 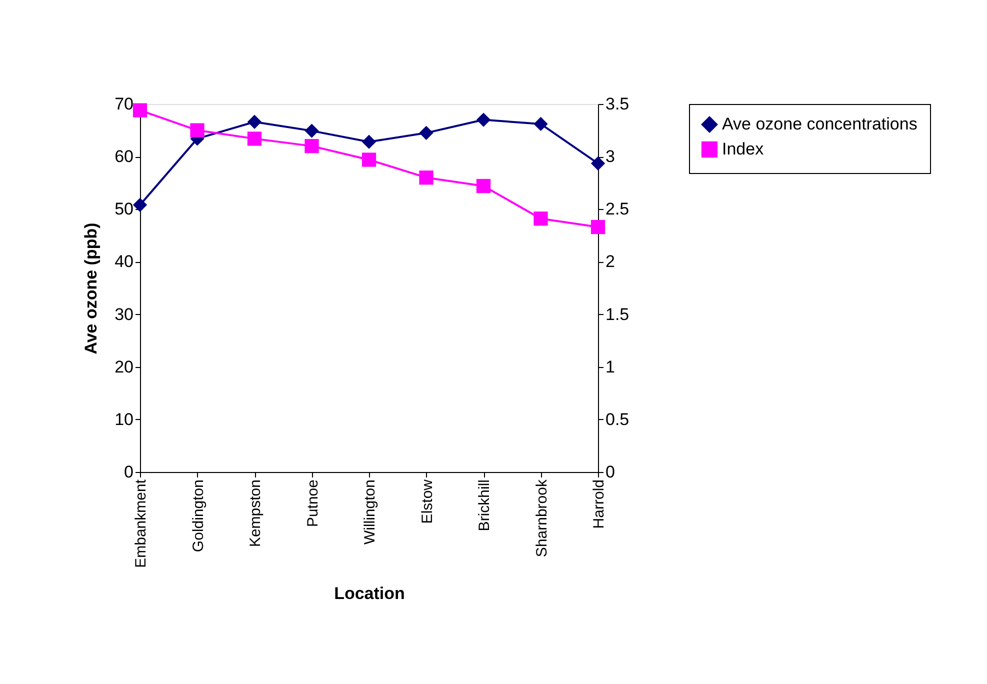 I want to click on x-tick-label: Brickhill, so click(x=484, y=506).